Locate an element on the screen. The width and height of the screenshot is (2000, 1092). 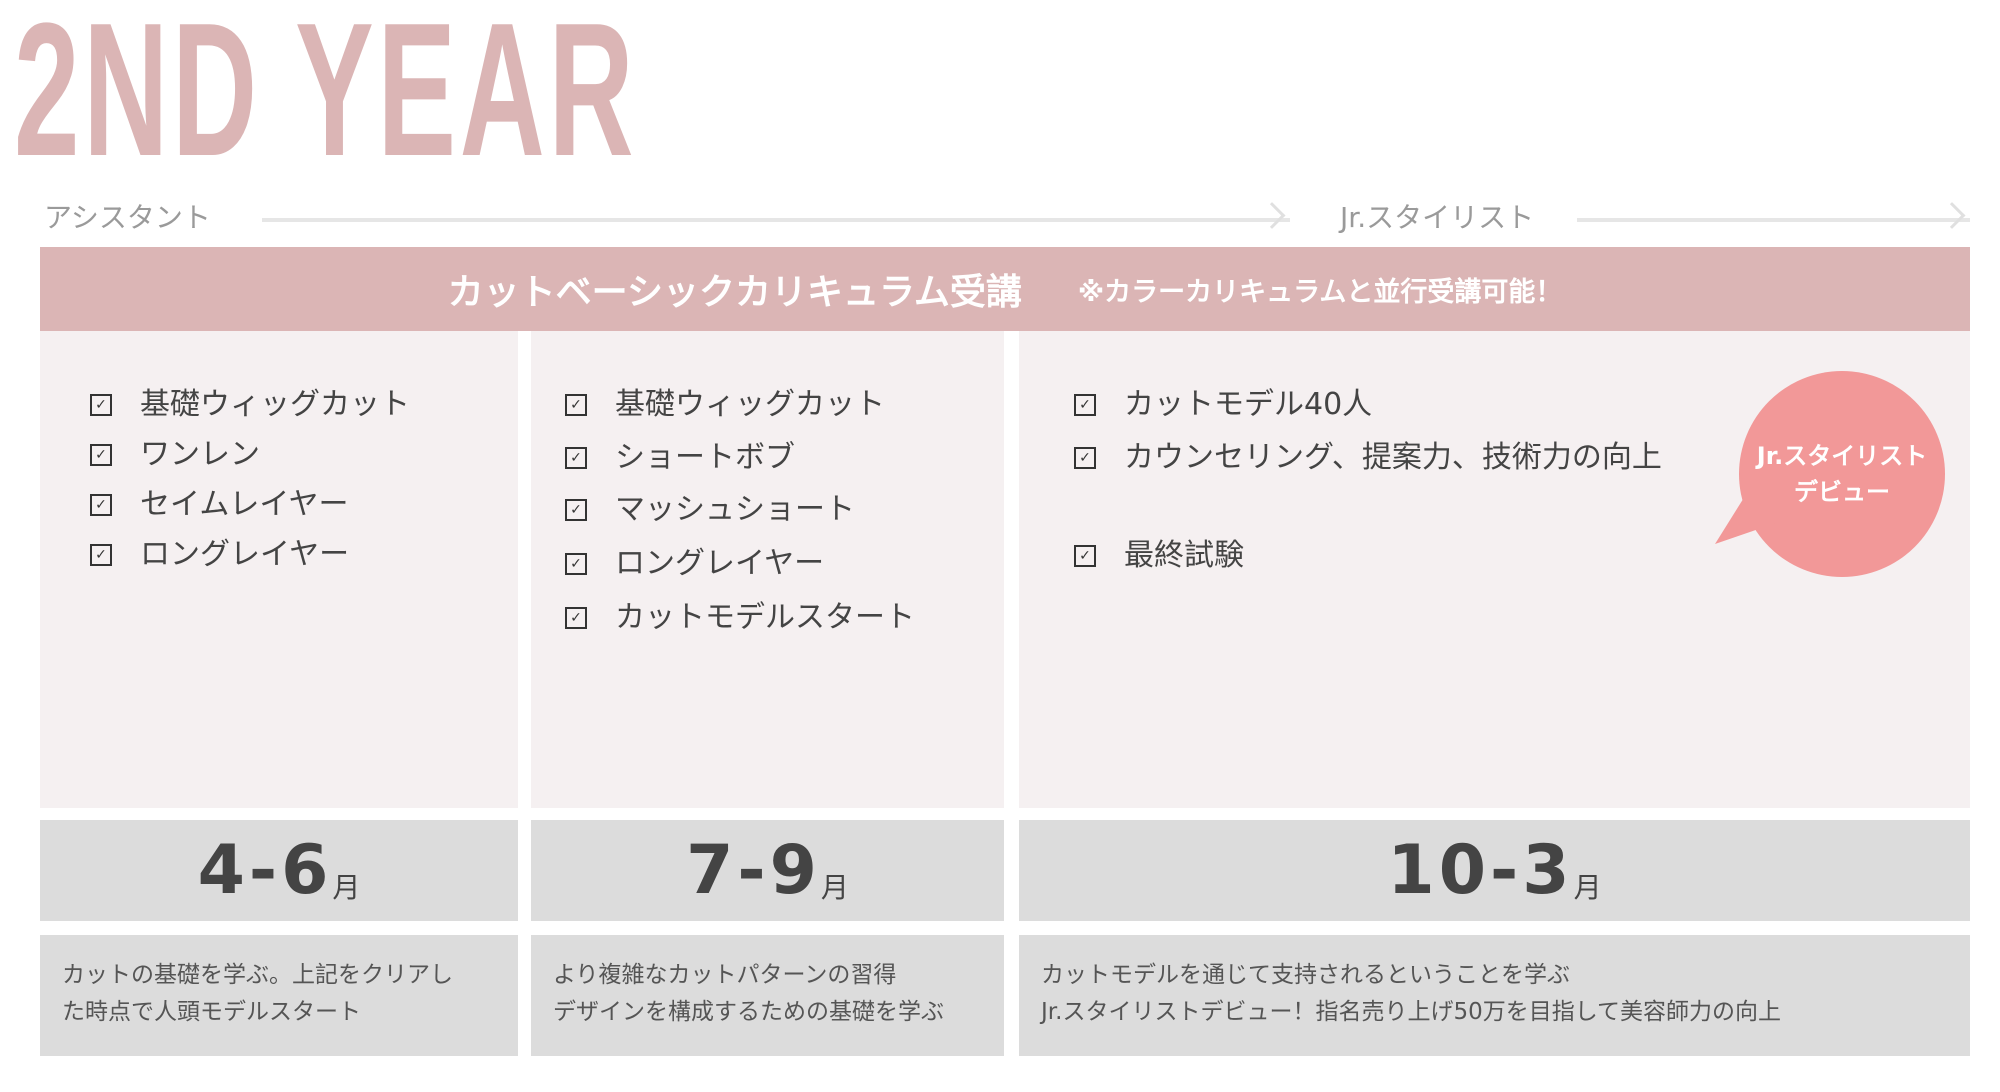
column-1-panel is located at coordinates (279, 569).